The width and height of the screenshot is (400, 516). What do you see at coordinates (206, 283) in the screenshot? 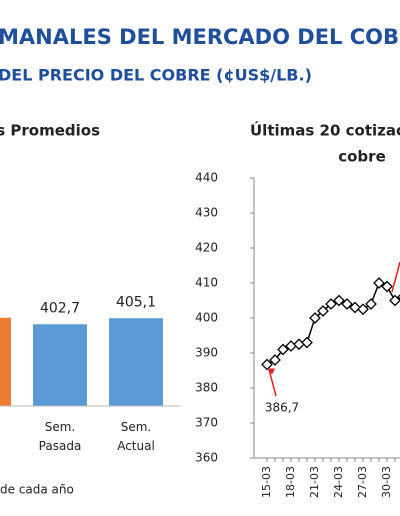
I see `y-tick-label: 410` at bounding box center [206, 283].